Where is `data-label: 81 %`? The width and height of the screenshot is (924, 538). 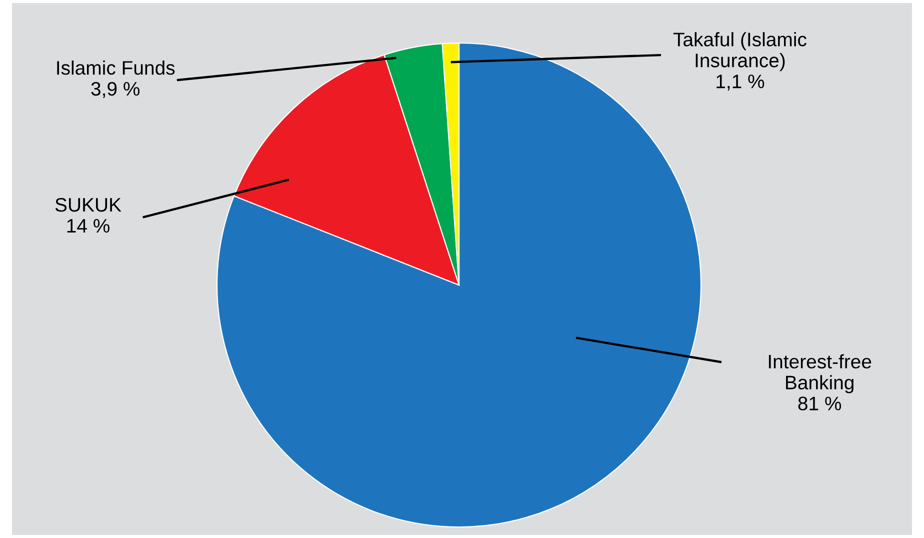
data-label: 81 % is located at coordinates (820, 403).